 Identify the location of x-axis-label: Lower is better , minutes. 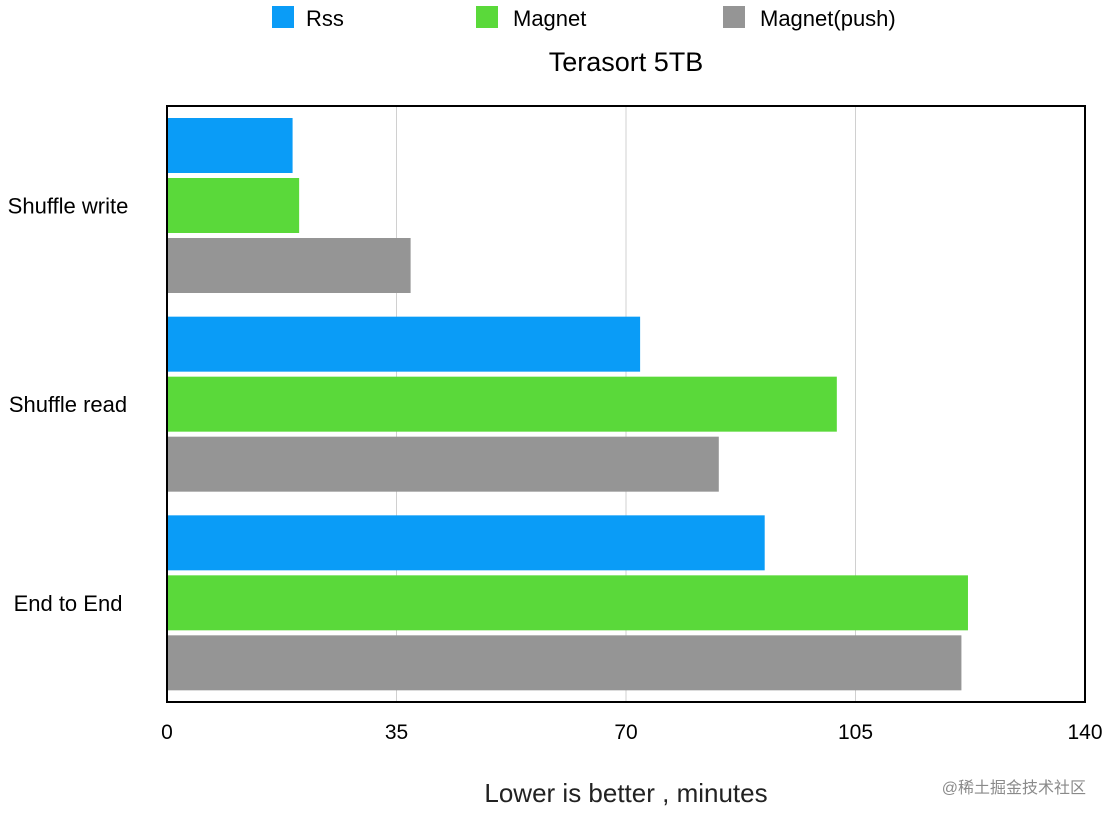
(625, 793).